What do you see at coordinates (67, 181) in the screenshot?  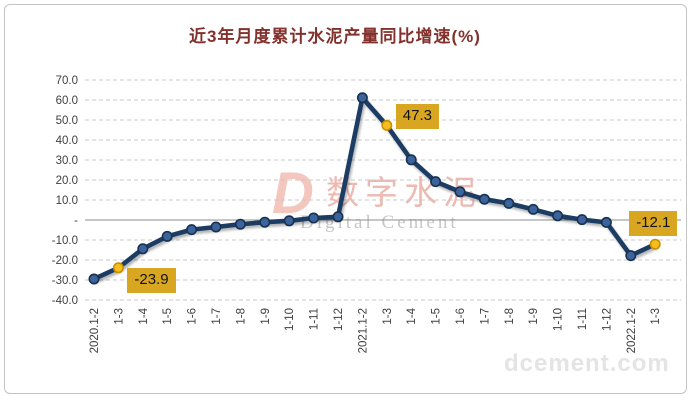 I see `y-tick-label: 20.0` at bounding box center [67, 181].